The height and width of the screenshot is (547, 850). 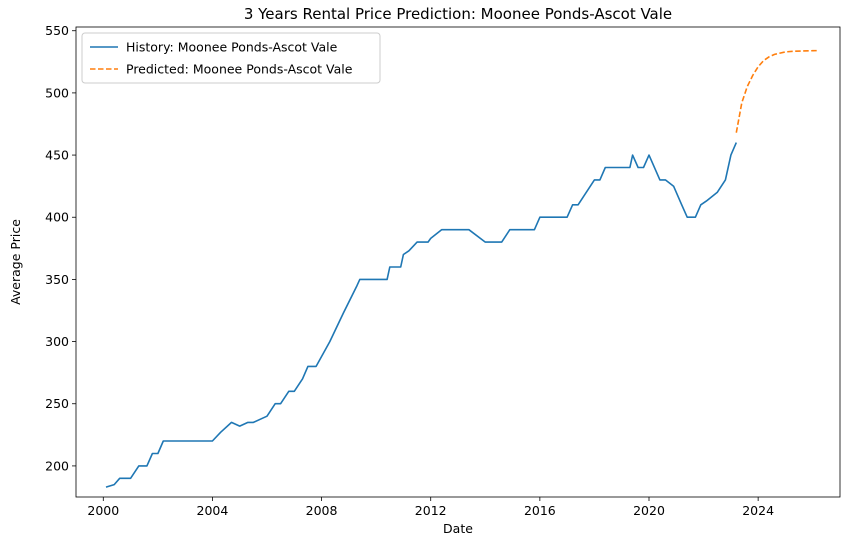 I want to click on x-tick-label: 2004, so click(x=213, y=510).